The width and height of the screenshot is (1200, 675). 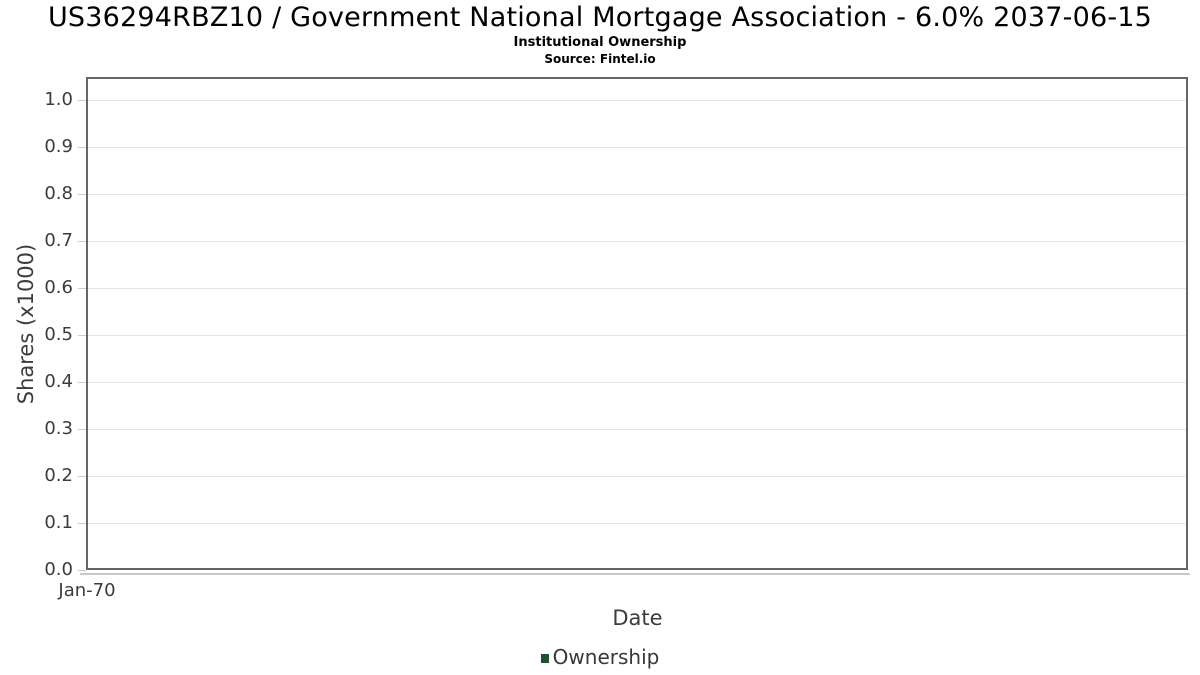 I want to click on gridline-y-0.1, so click(x=637, y=523).